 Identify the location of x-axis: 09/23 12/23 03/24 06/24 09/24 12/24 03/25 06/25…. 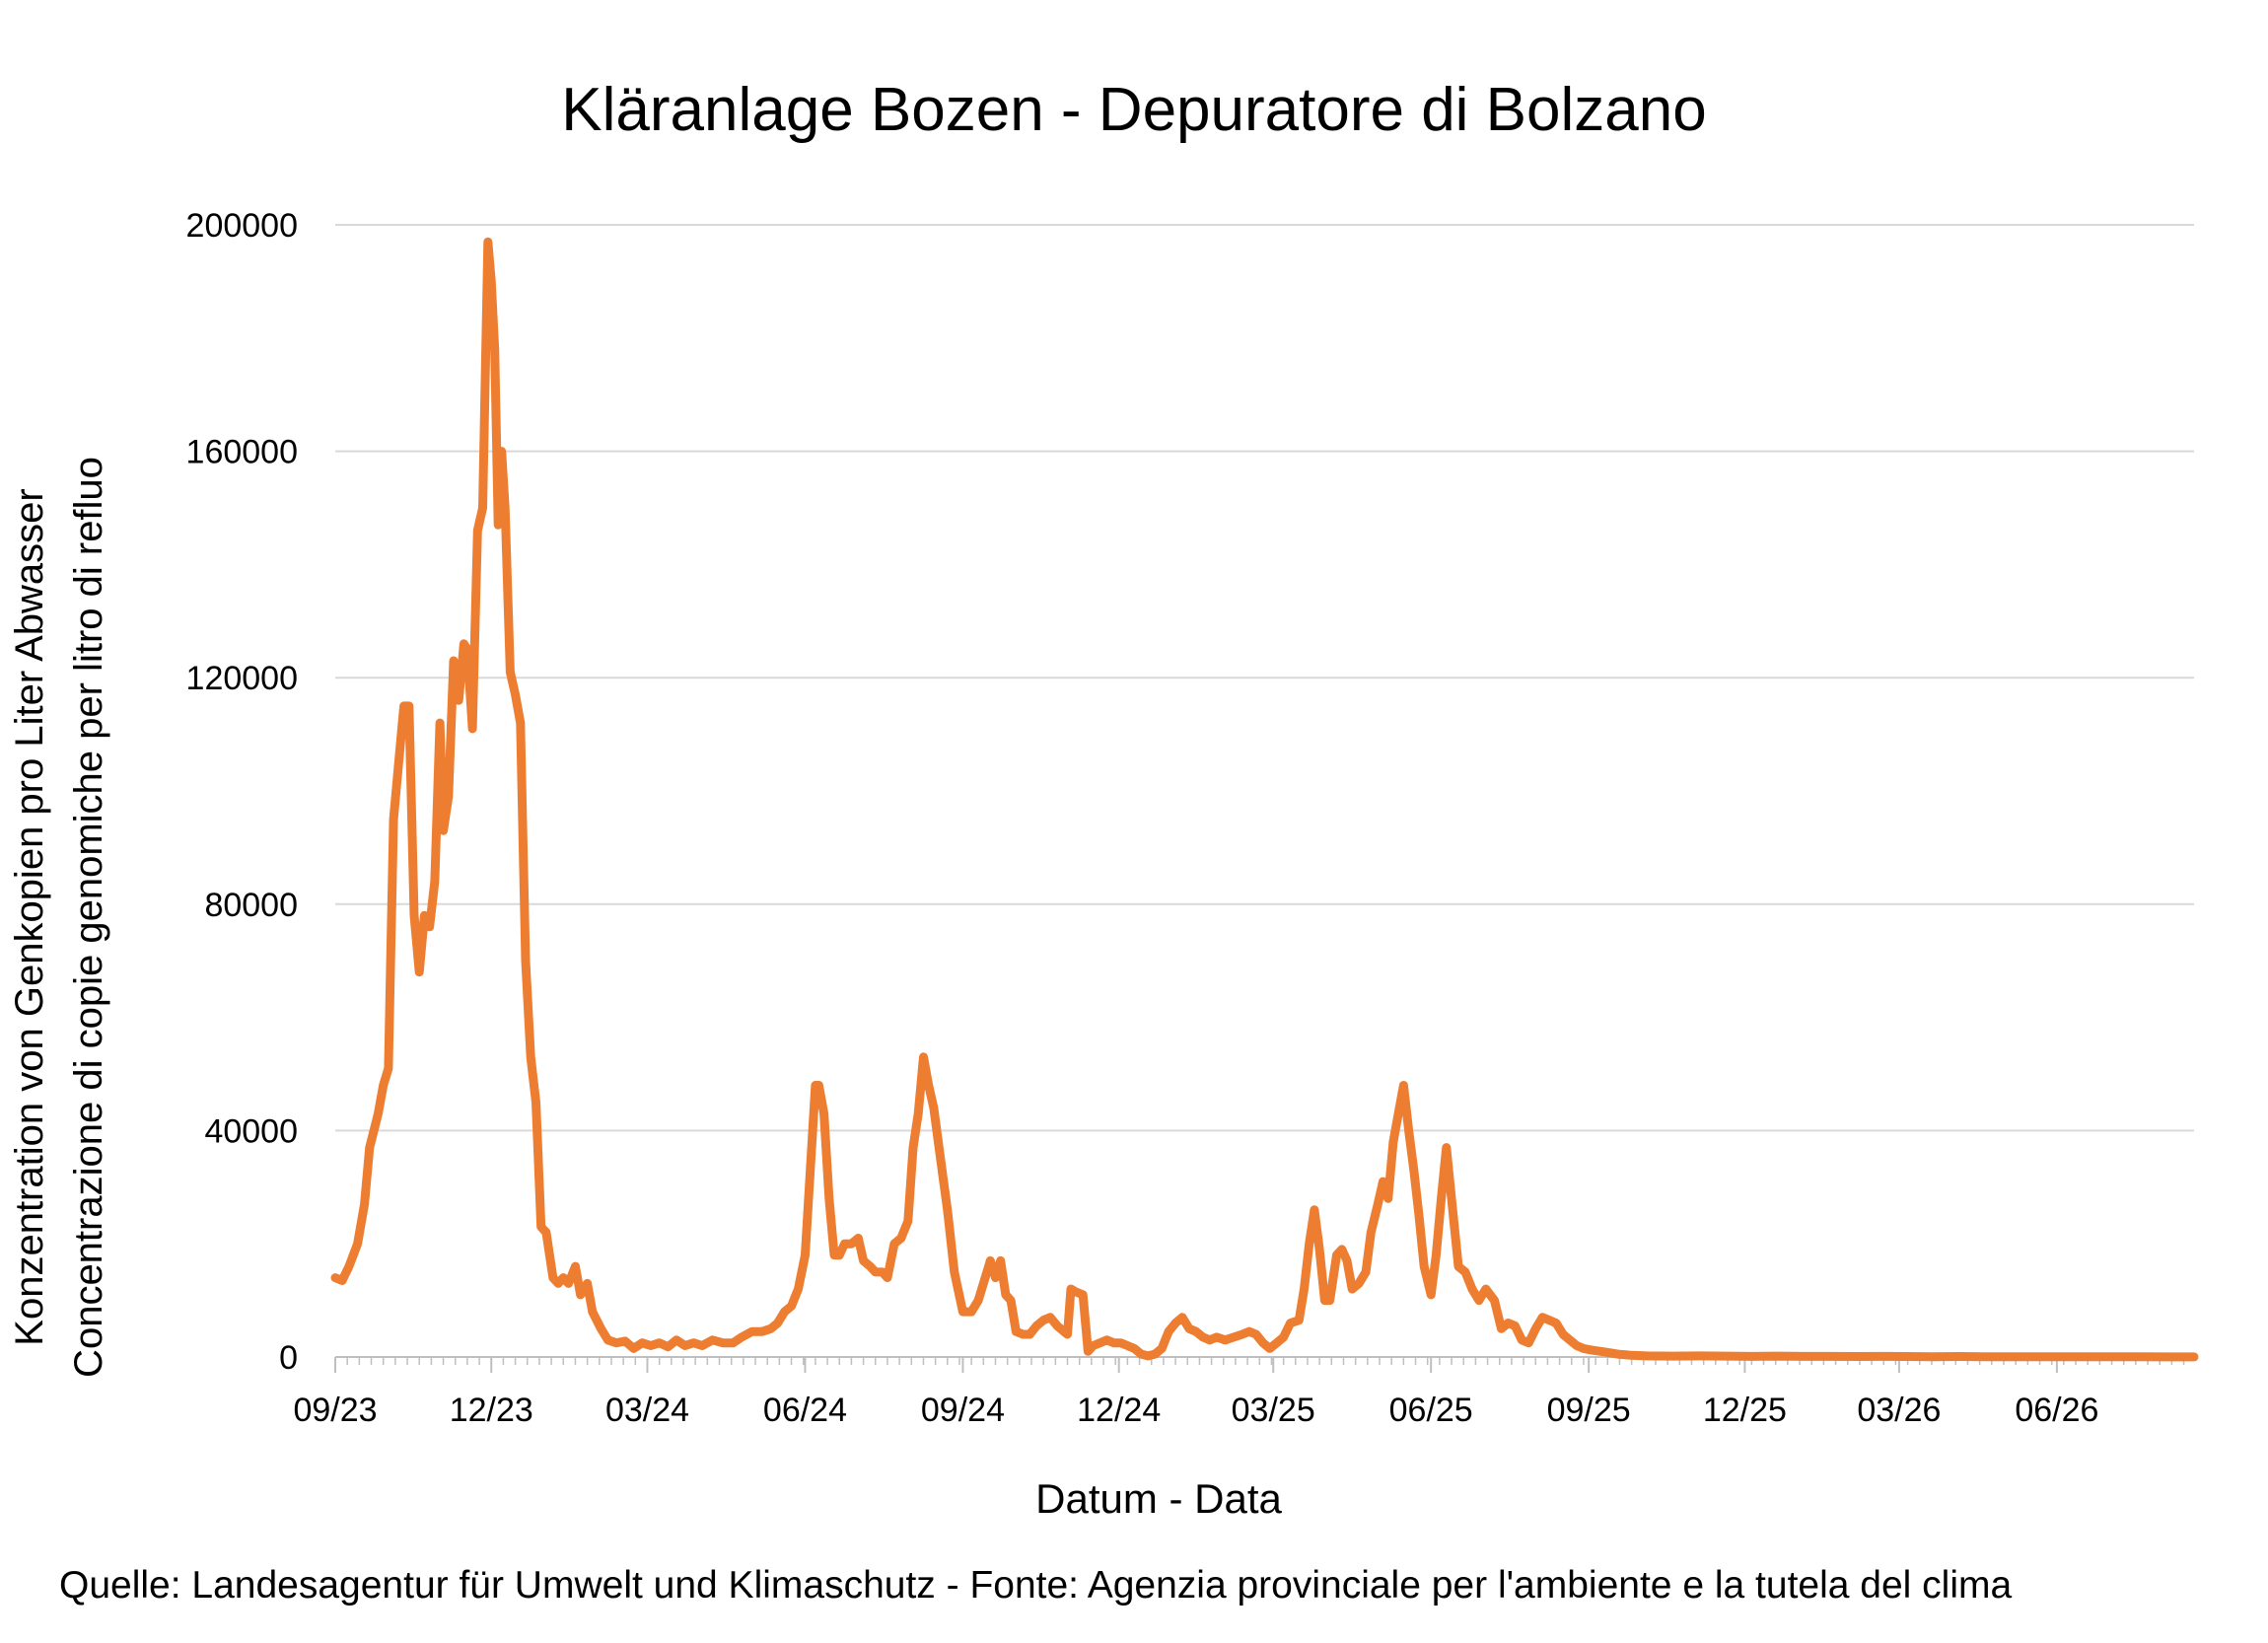
(1243, 1392).